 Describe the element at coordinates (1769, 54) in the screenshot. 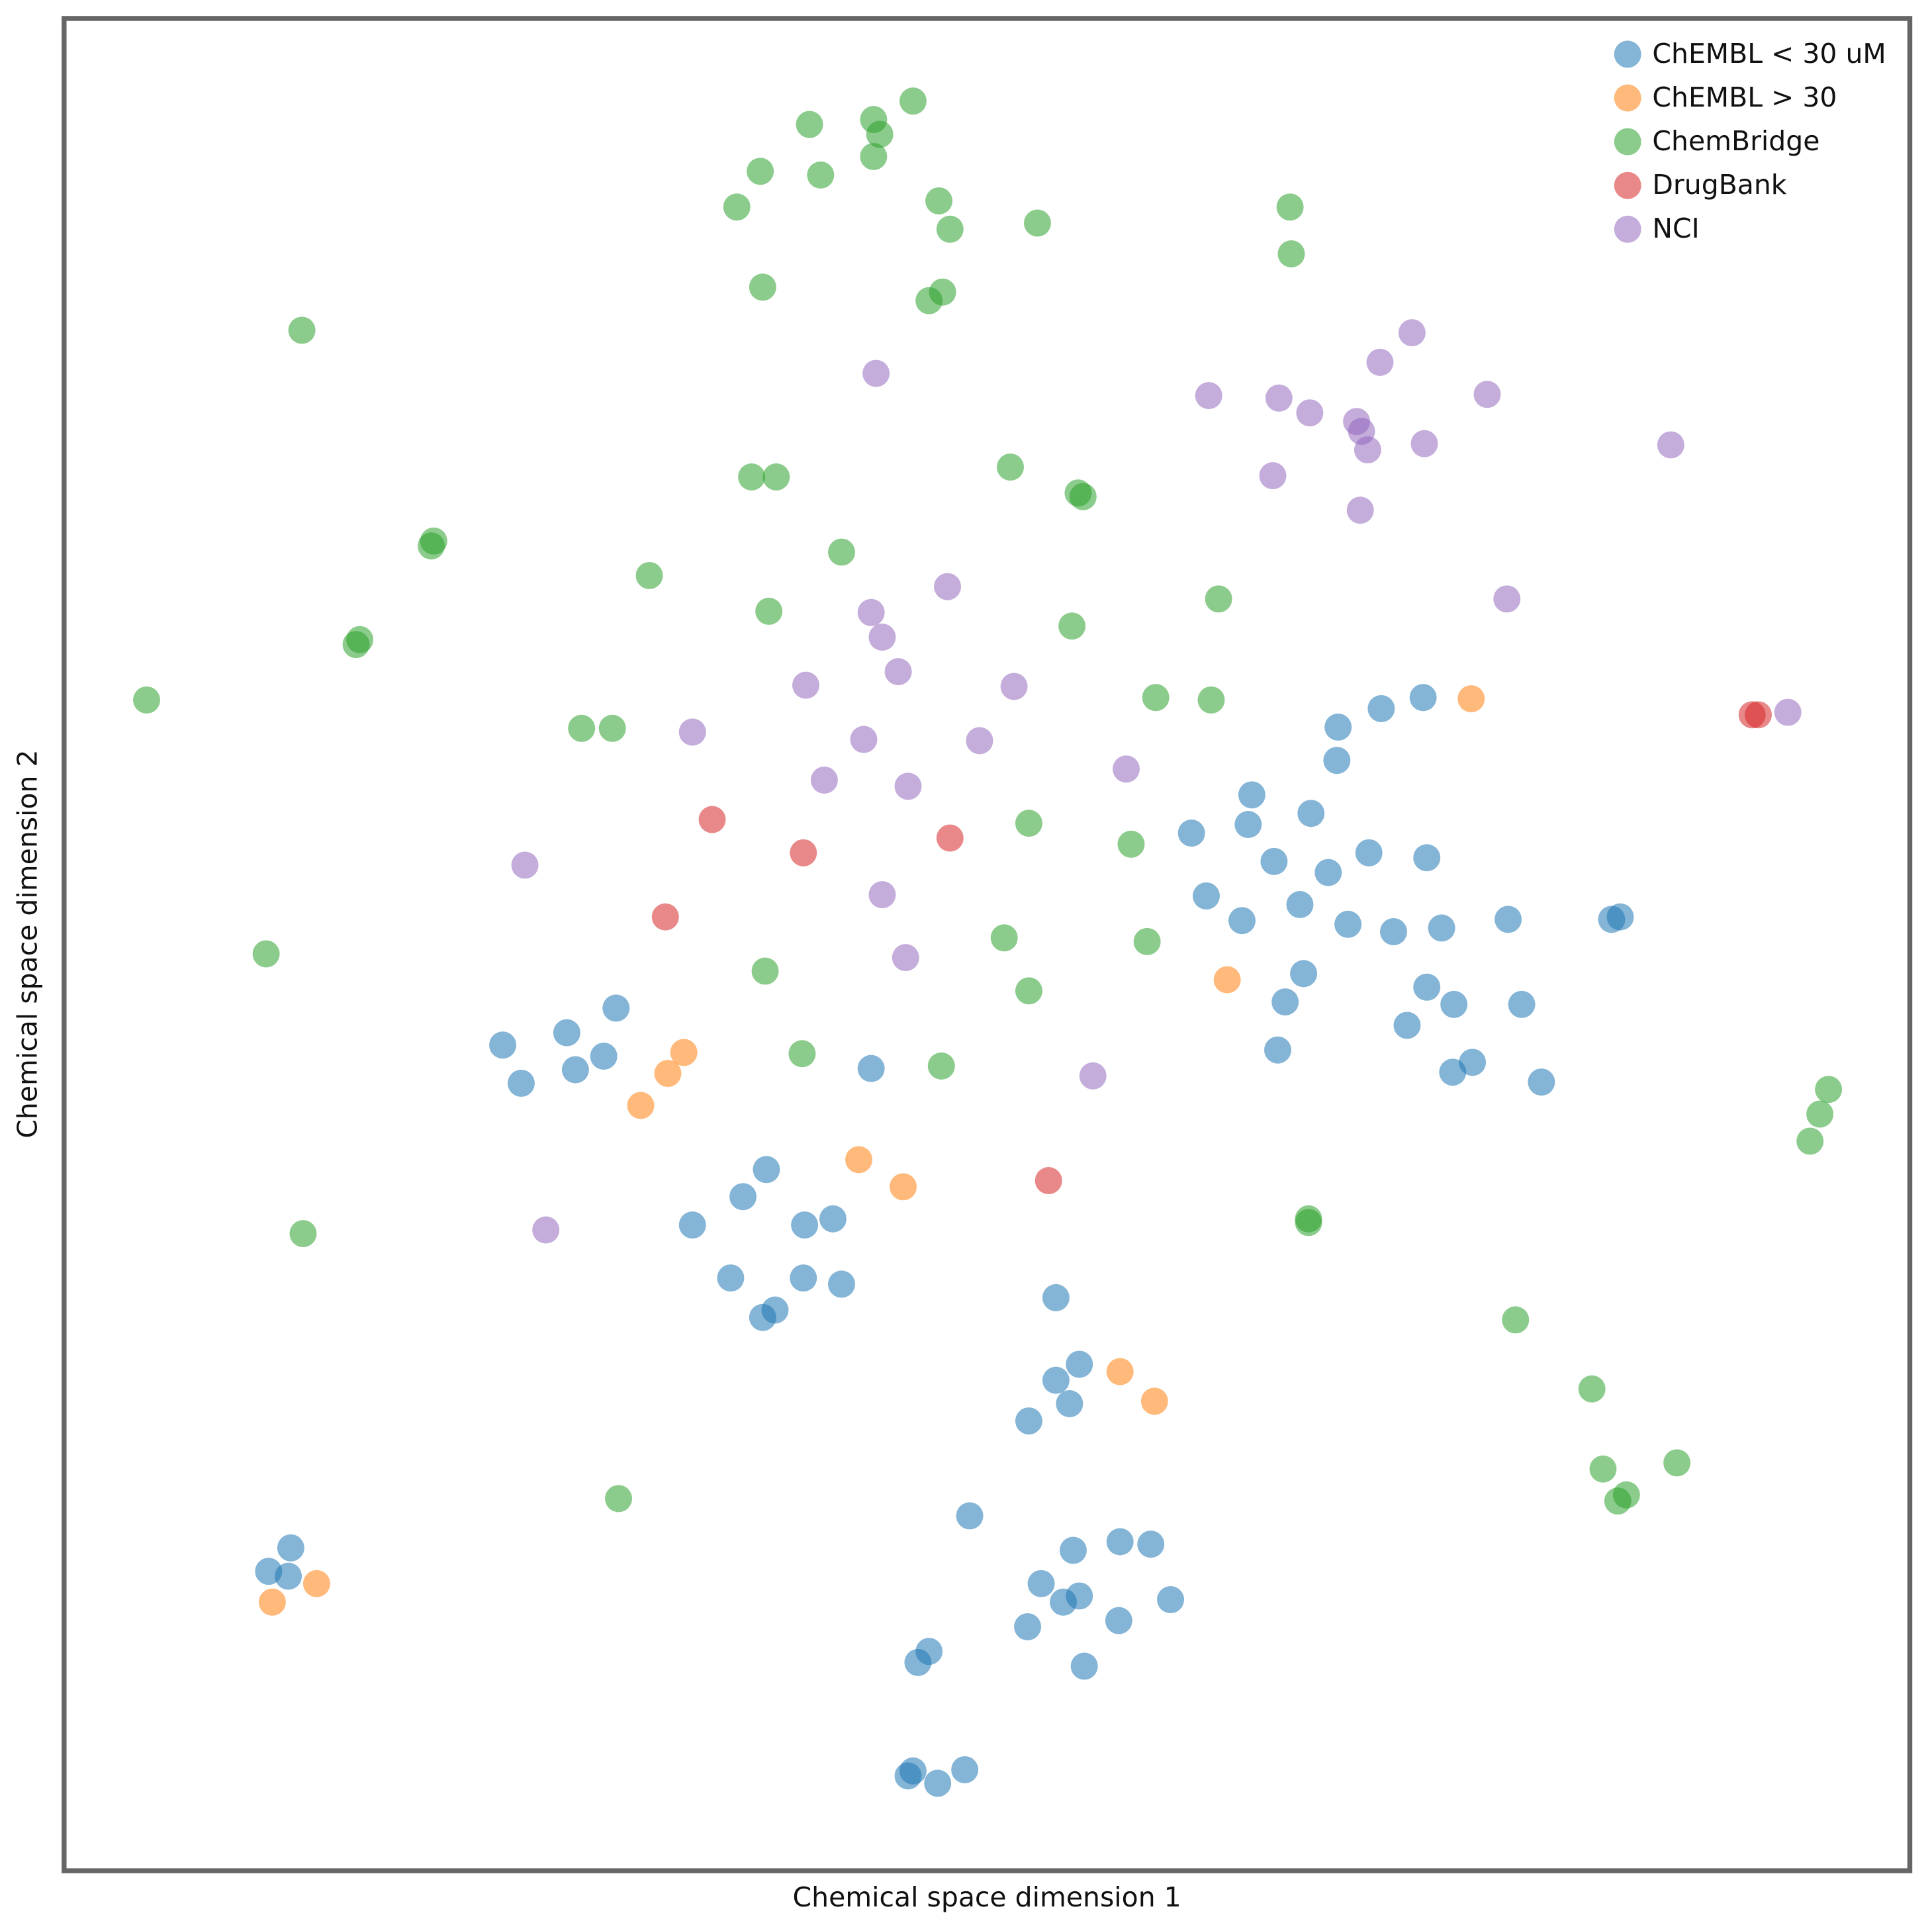

I see `legend-label: ChEMBL < 30 uM` at that location.